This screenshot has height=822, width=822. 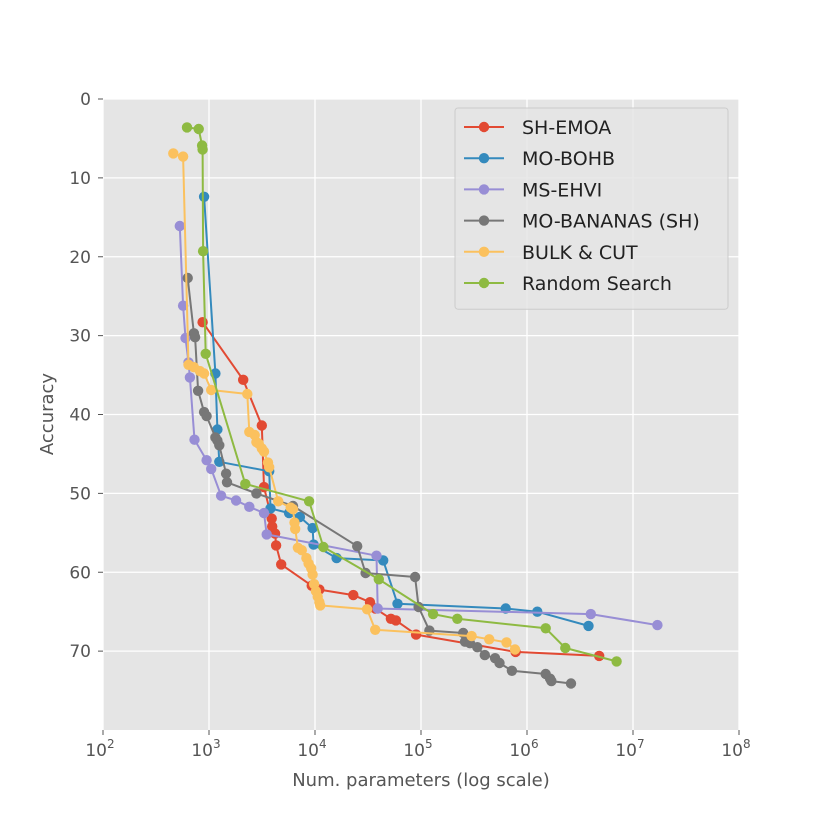 What do you see at coordinates (47, 414) in the screenshot?
I see `y-axis-title: Accuracy` at bounding box center [47, 414].